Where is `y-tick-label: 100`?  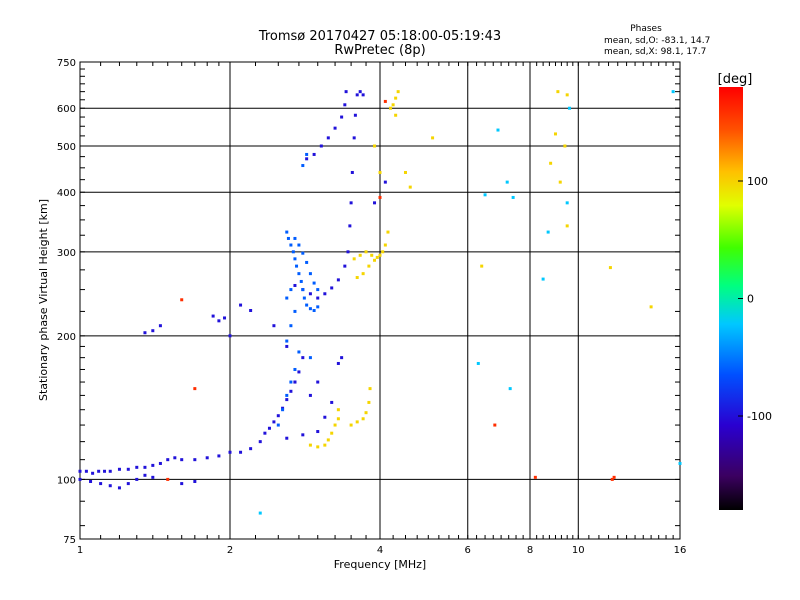 y-tick-label: 100 is located at coordinates (66, 480).